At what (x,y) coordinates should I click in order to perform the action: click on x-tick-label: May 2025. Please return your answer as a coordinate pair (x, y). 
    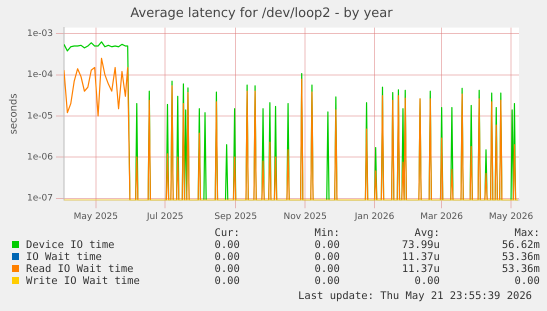
    Looking at the image, I should click on (96, 217).